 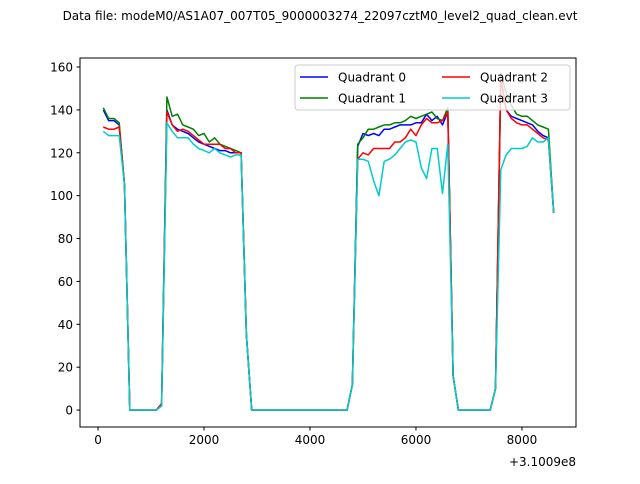 I want to click on y-tick-label: 120, so click(x=61, y=153).